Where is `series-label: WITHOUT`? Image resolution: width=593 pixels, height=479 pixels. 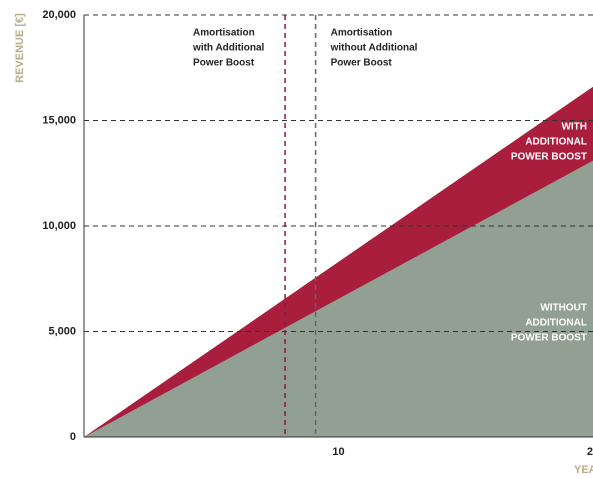
series-label: WITHOUT is located at coordinates (563, 308).